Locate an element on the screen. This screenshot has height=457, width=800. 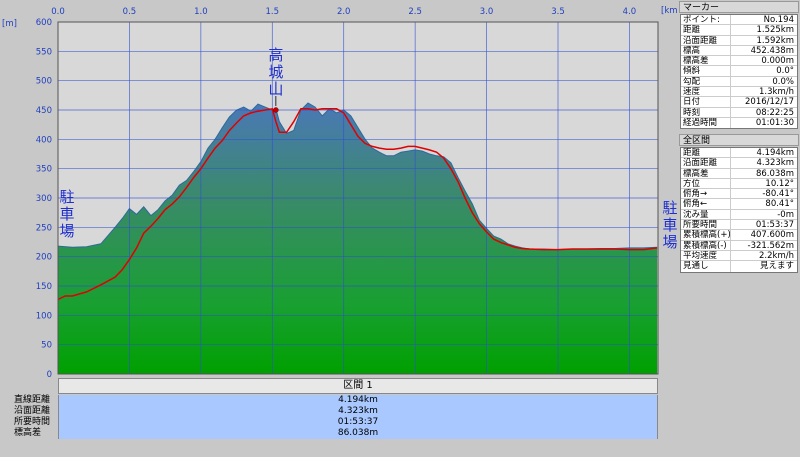
x-tick-label: 1.5 is located at coordinates (273, 12).